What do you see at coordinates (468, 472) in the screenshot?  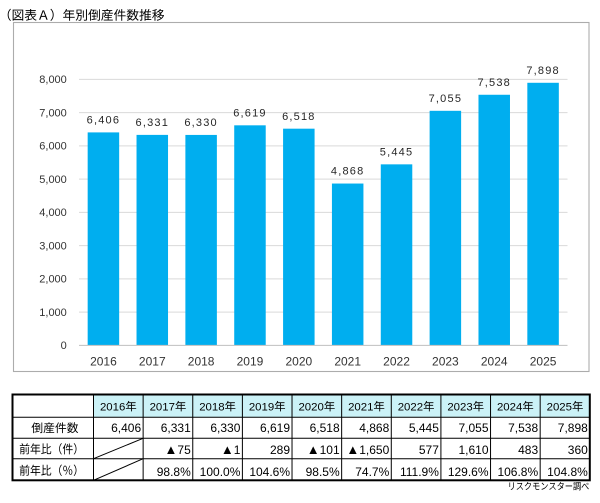 I see `svg-text: 129.6%` at bounding box center [468, 472].